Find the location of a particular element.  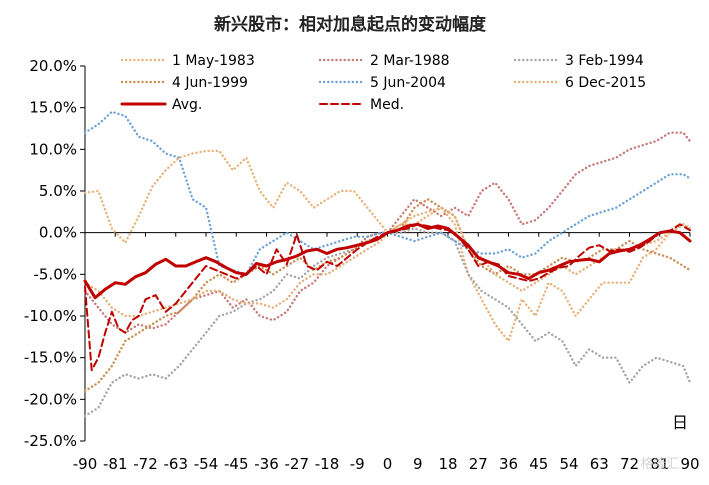

y-tick-label: 20.0% is located at coordinates (53, 66).